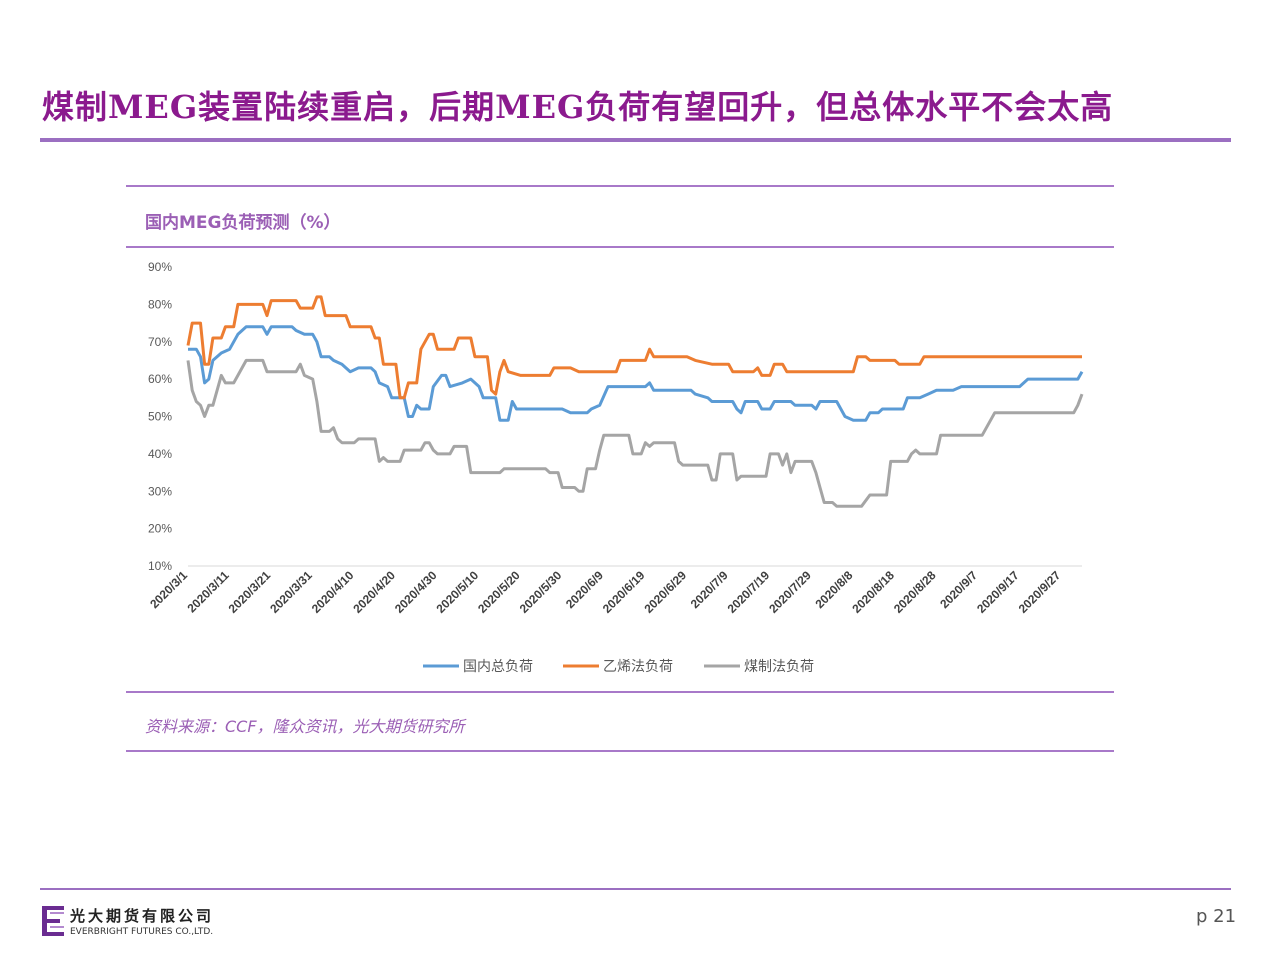 Image resolution: width=1280 pixels, height=960 pixels. Describe the element at coordinates (305, 726) in the screenshot. I see `source-note: 资料来源：CCF，隆众资讯，光大期货研究所` at that location.